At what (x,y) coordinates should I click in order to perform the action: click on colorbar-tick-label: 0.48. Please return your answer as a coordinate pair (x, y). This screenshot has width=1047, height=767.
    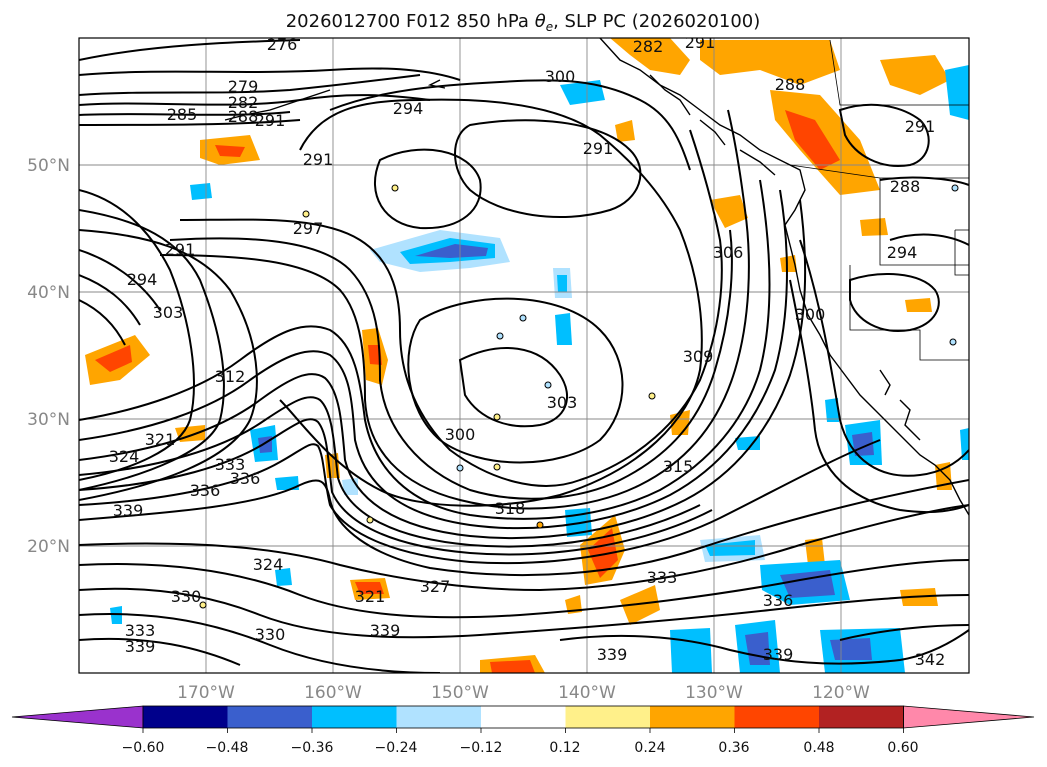
    Looking at the image, I should click on (818, 748).